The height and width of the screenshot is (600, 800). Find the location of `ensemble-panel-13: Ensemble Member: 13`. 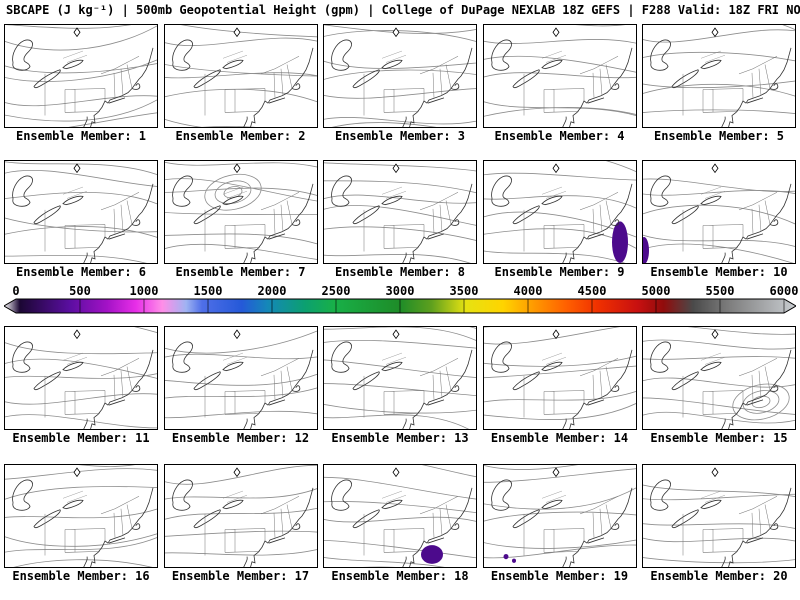

ensemble-panel-13: Ensemble Member: 13 is located at coordinates (400, 386).